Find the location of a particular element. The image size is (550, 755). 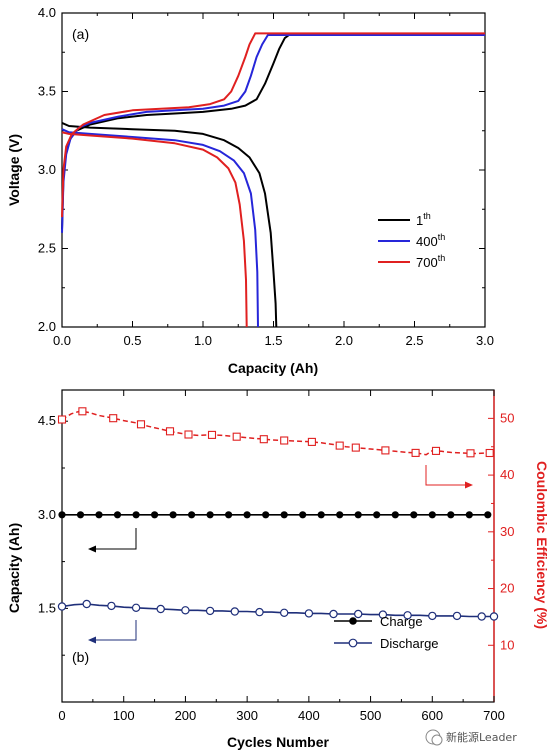

panel-a-x-tick-label: 1.0 is located at coordinates (203, 340).